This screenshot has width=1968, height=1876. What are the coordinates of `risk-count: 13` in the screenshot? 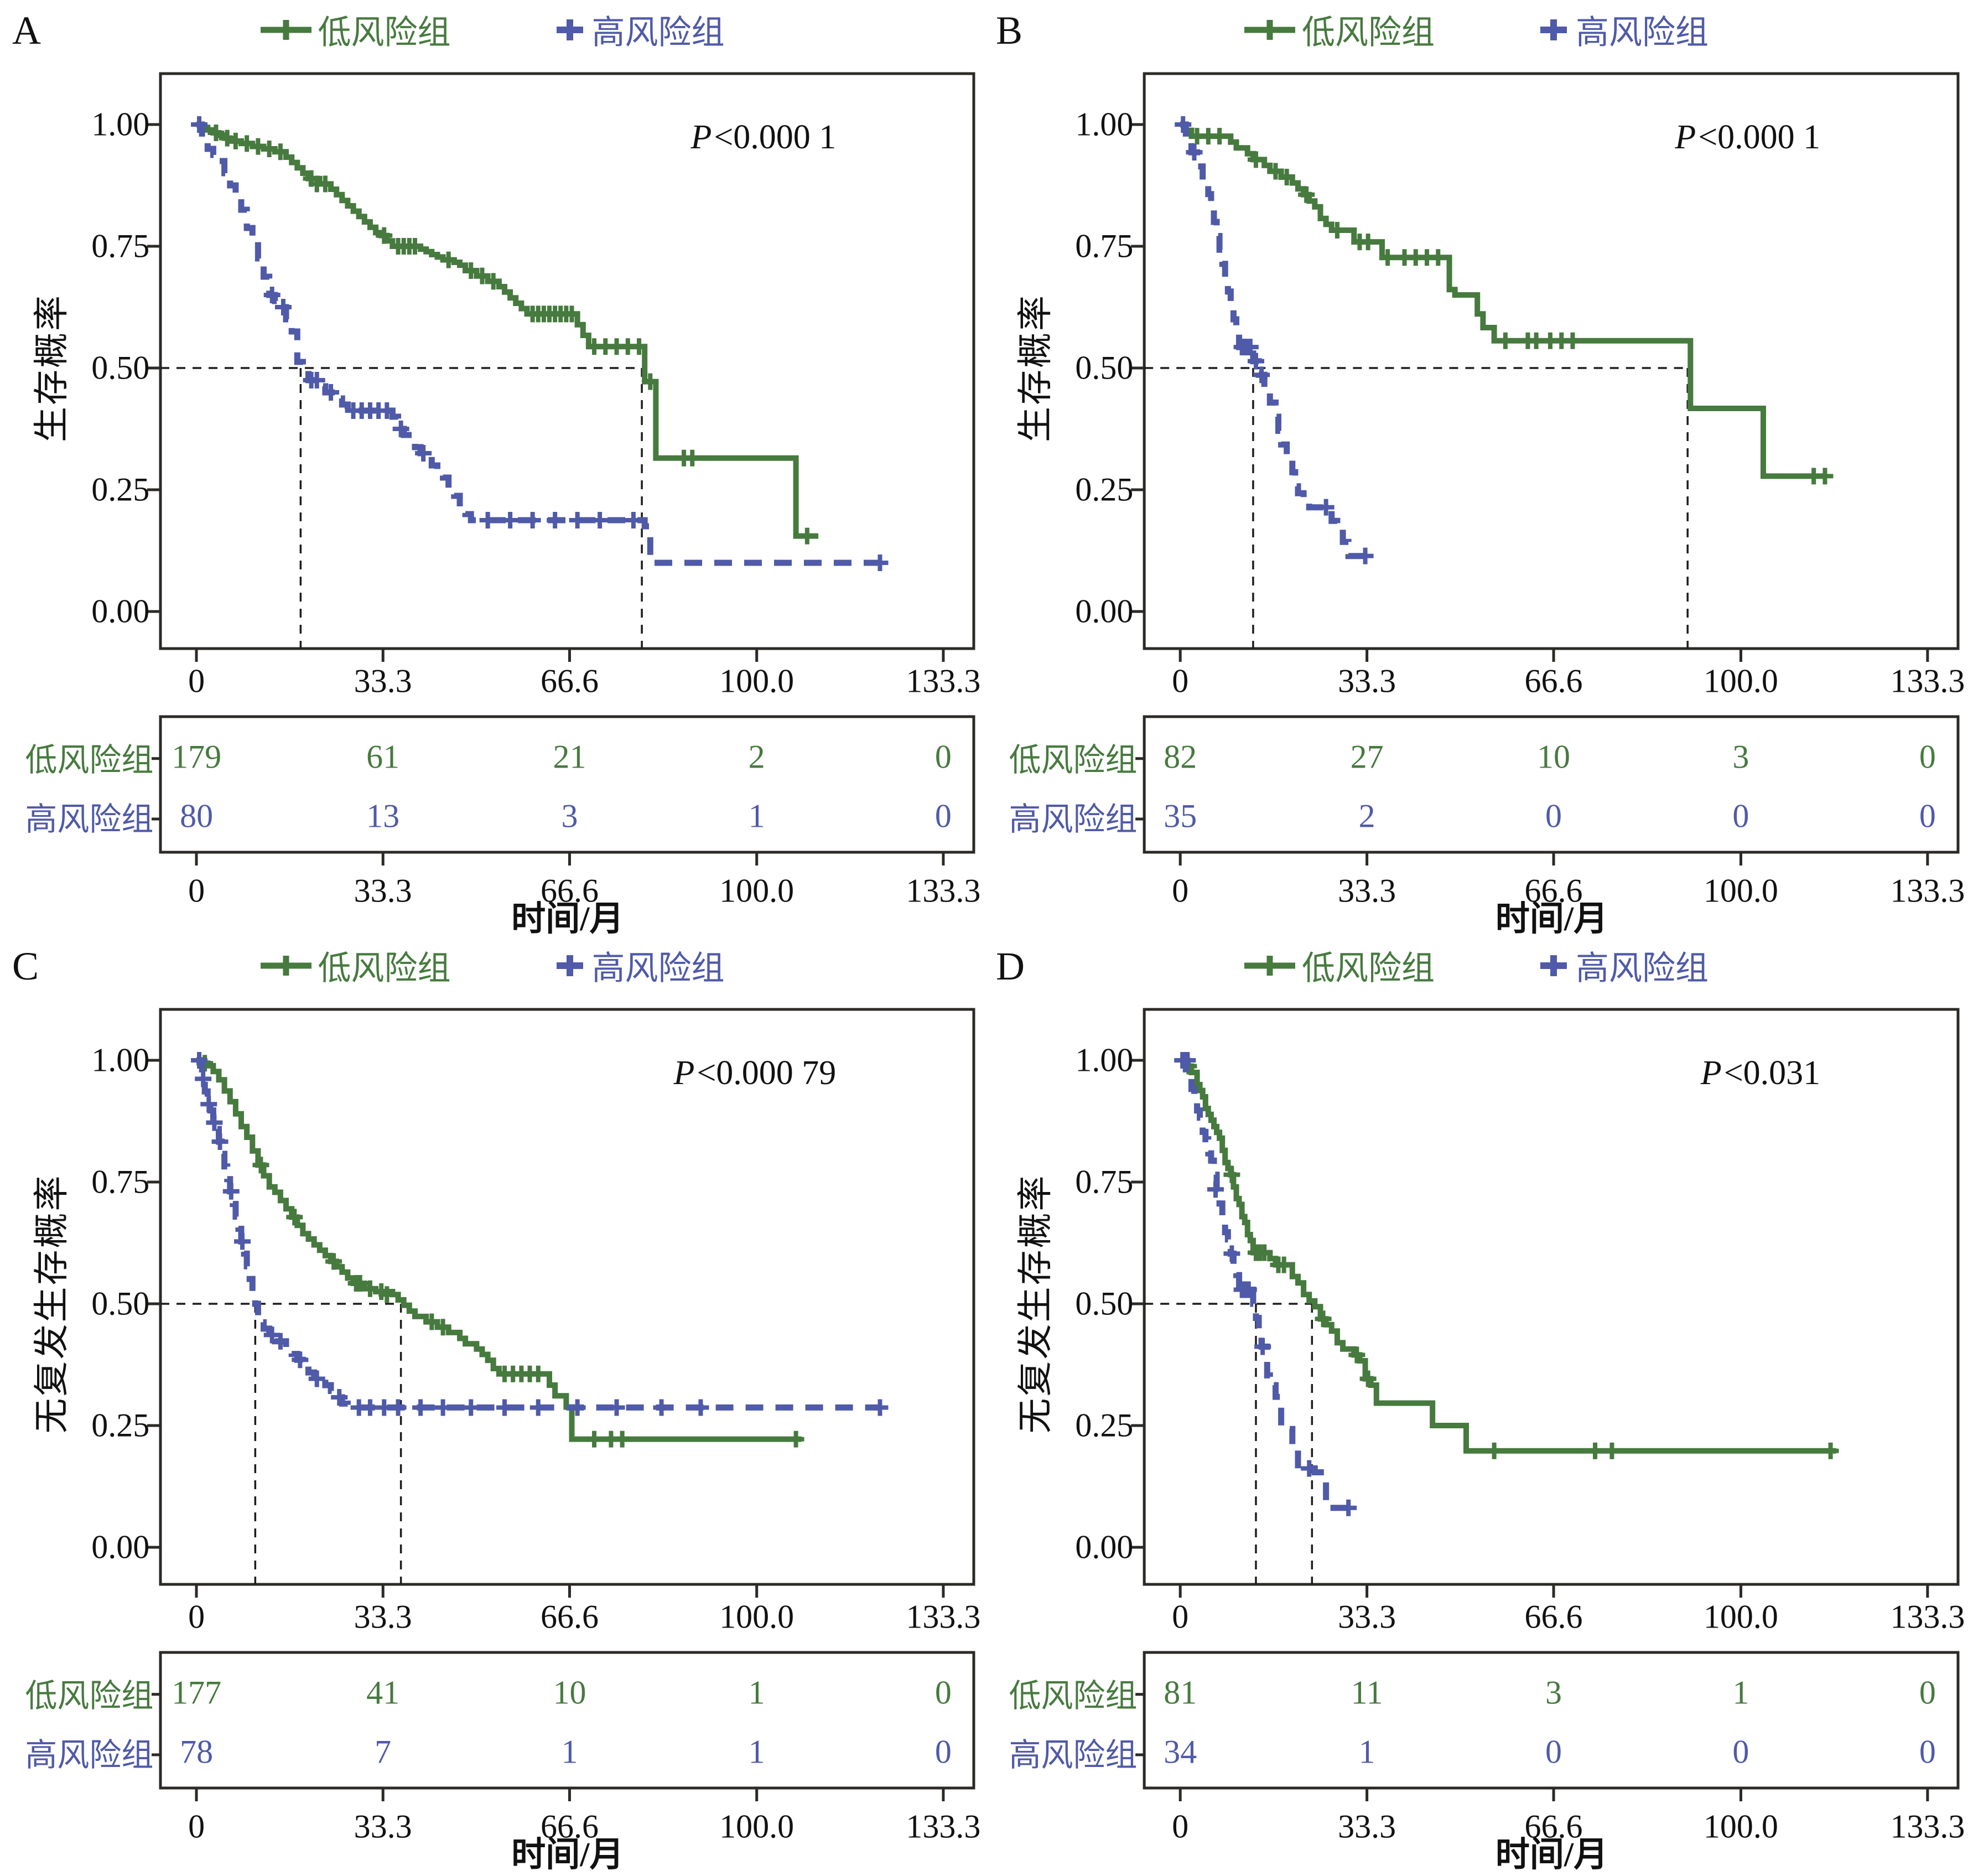 It's located at (383, 816).